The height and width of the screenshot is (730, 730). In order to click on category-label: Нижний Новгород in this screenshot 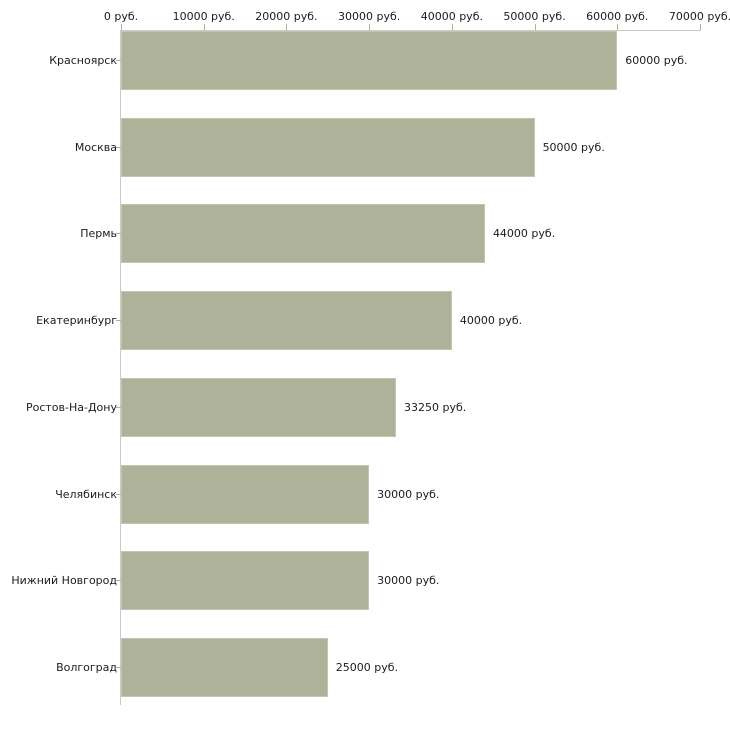, I will do `click(64, 581)`.